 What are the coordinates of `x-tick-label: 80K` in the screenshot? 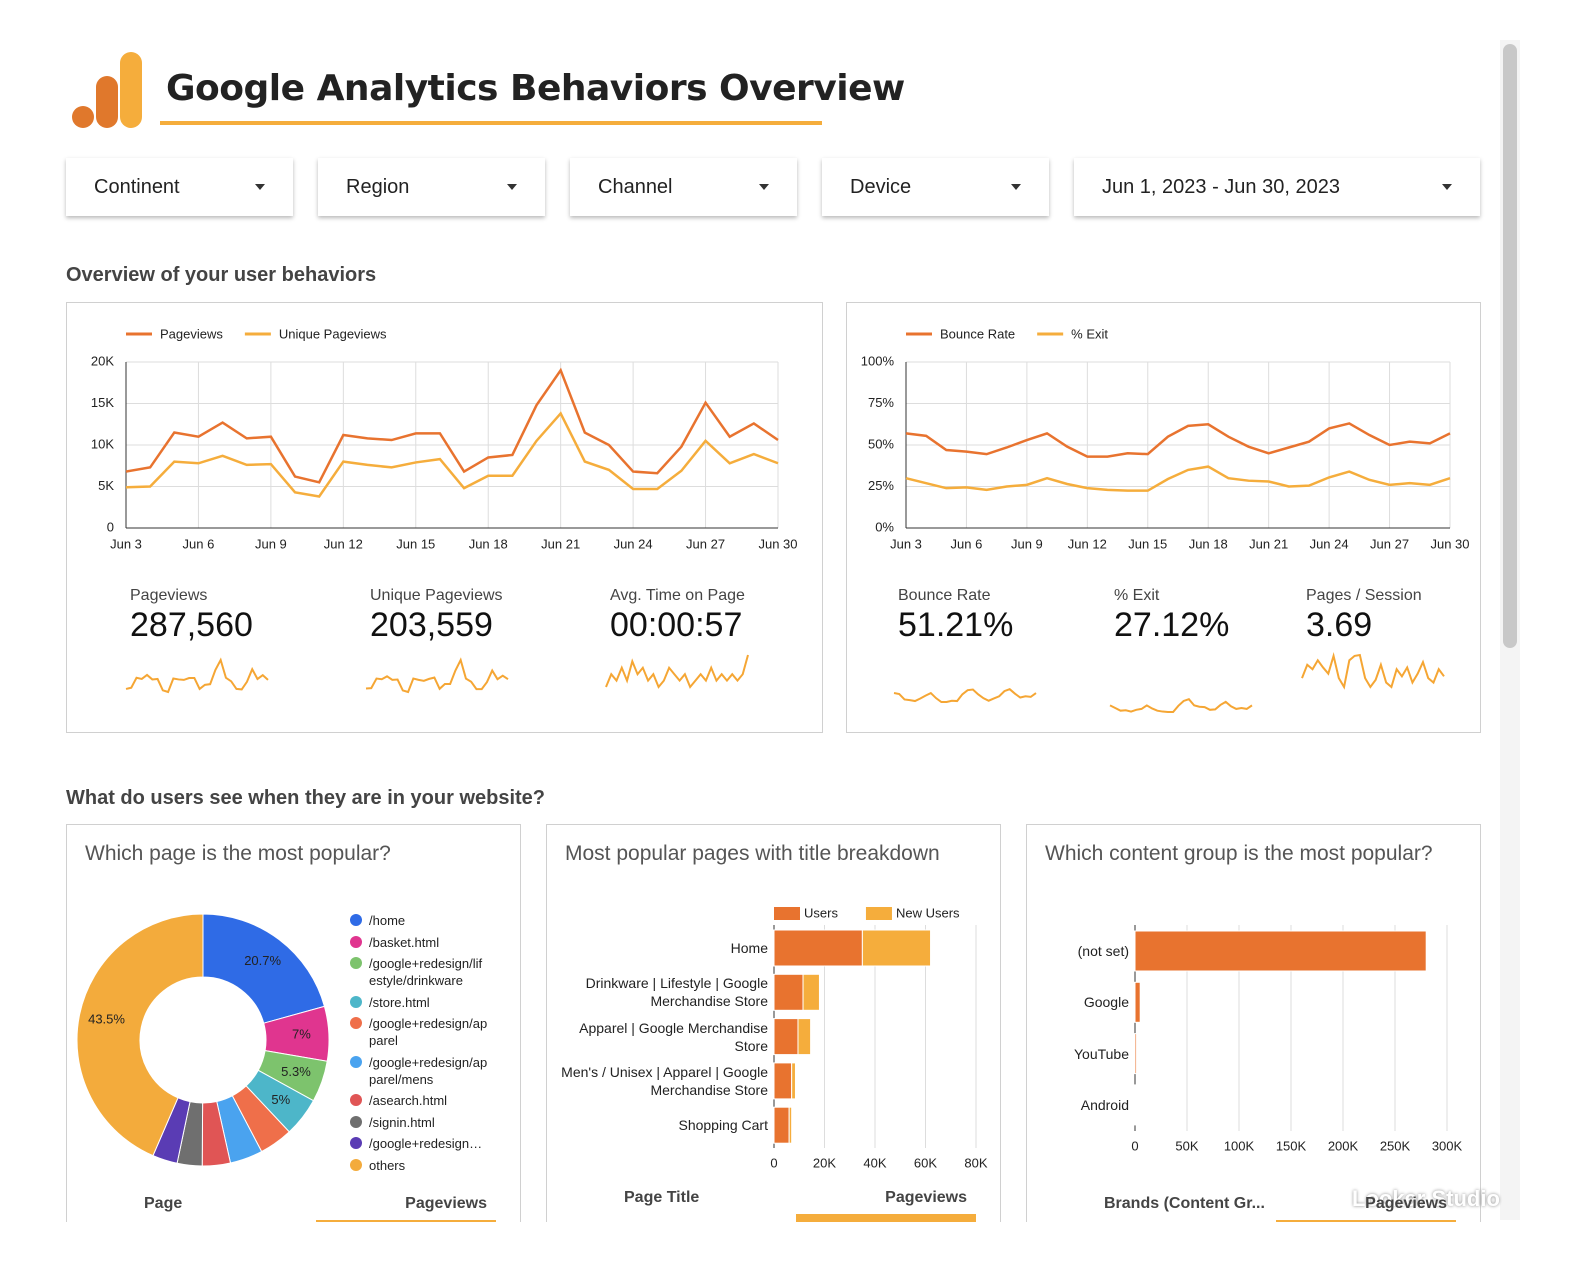 It's located at (975, 1162).